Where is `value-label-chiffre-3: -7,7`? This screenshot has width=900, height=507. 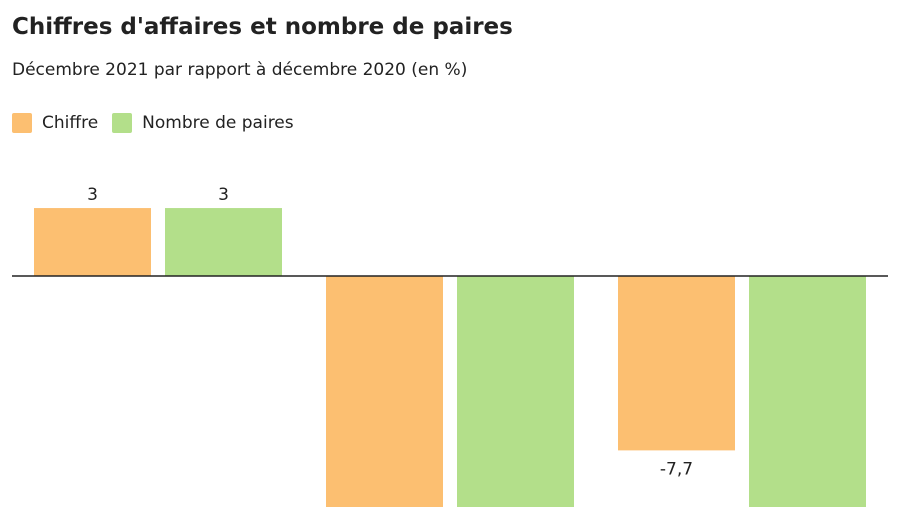 value-label-chiffre-3: -7,7 is located at coordinates (676, 469).